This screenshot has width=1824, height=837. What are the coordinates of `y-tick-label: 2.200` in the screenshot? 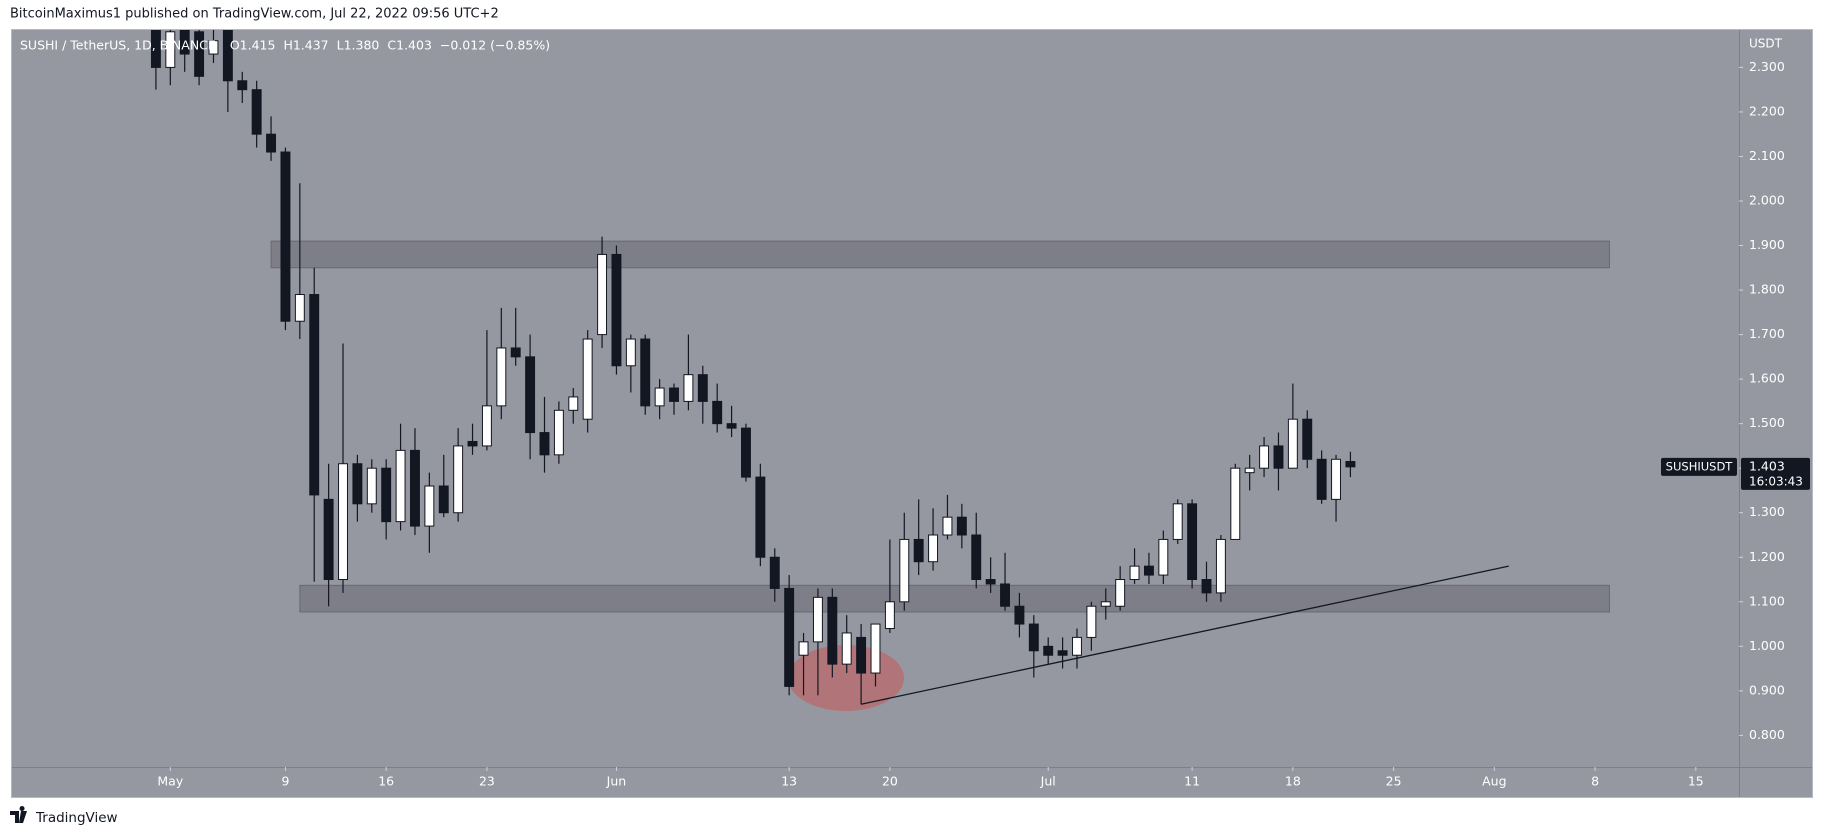 It's located at (1767, 110).